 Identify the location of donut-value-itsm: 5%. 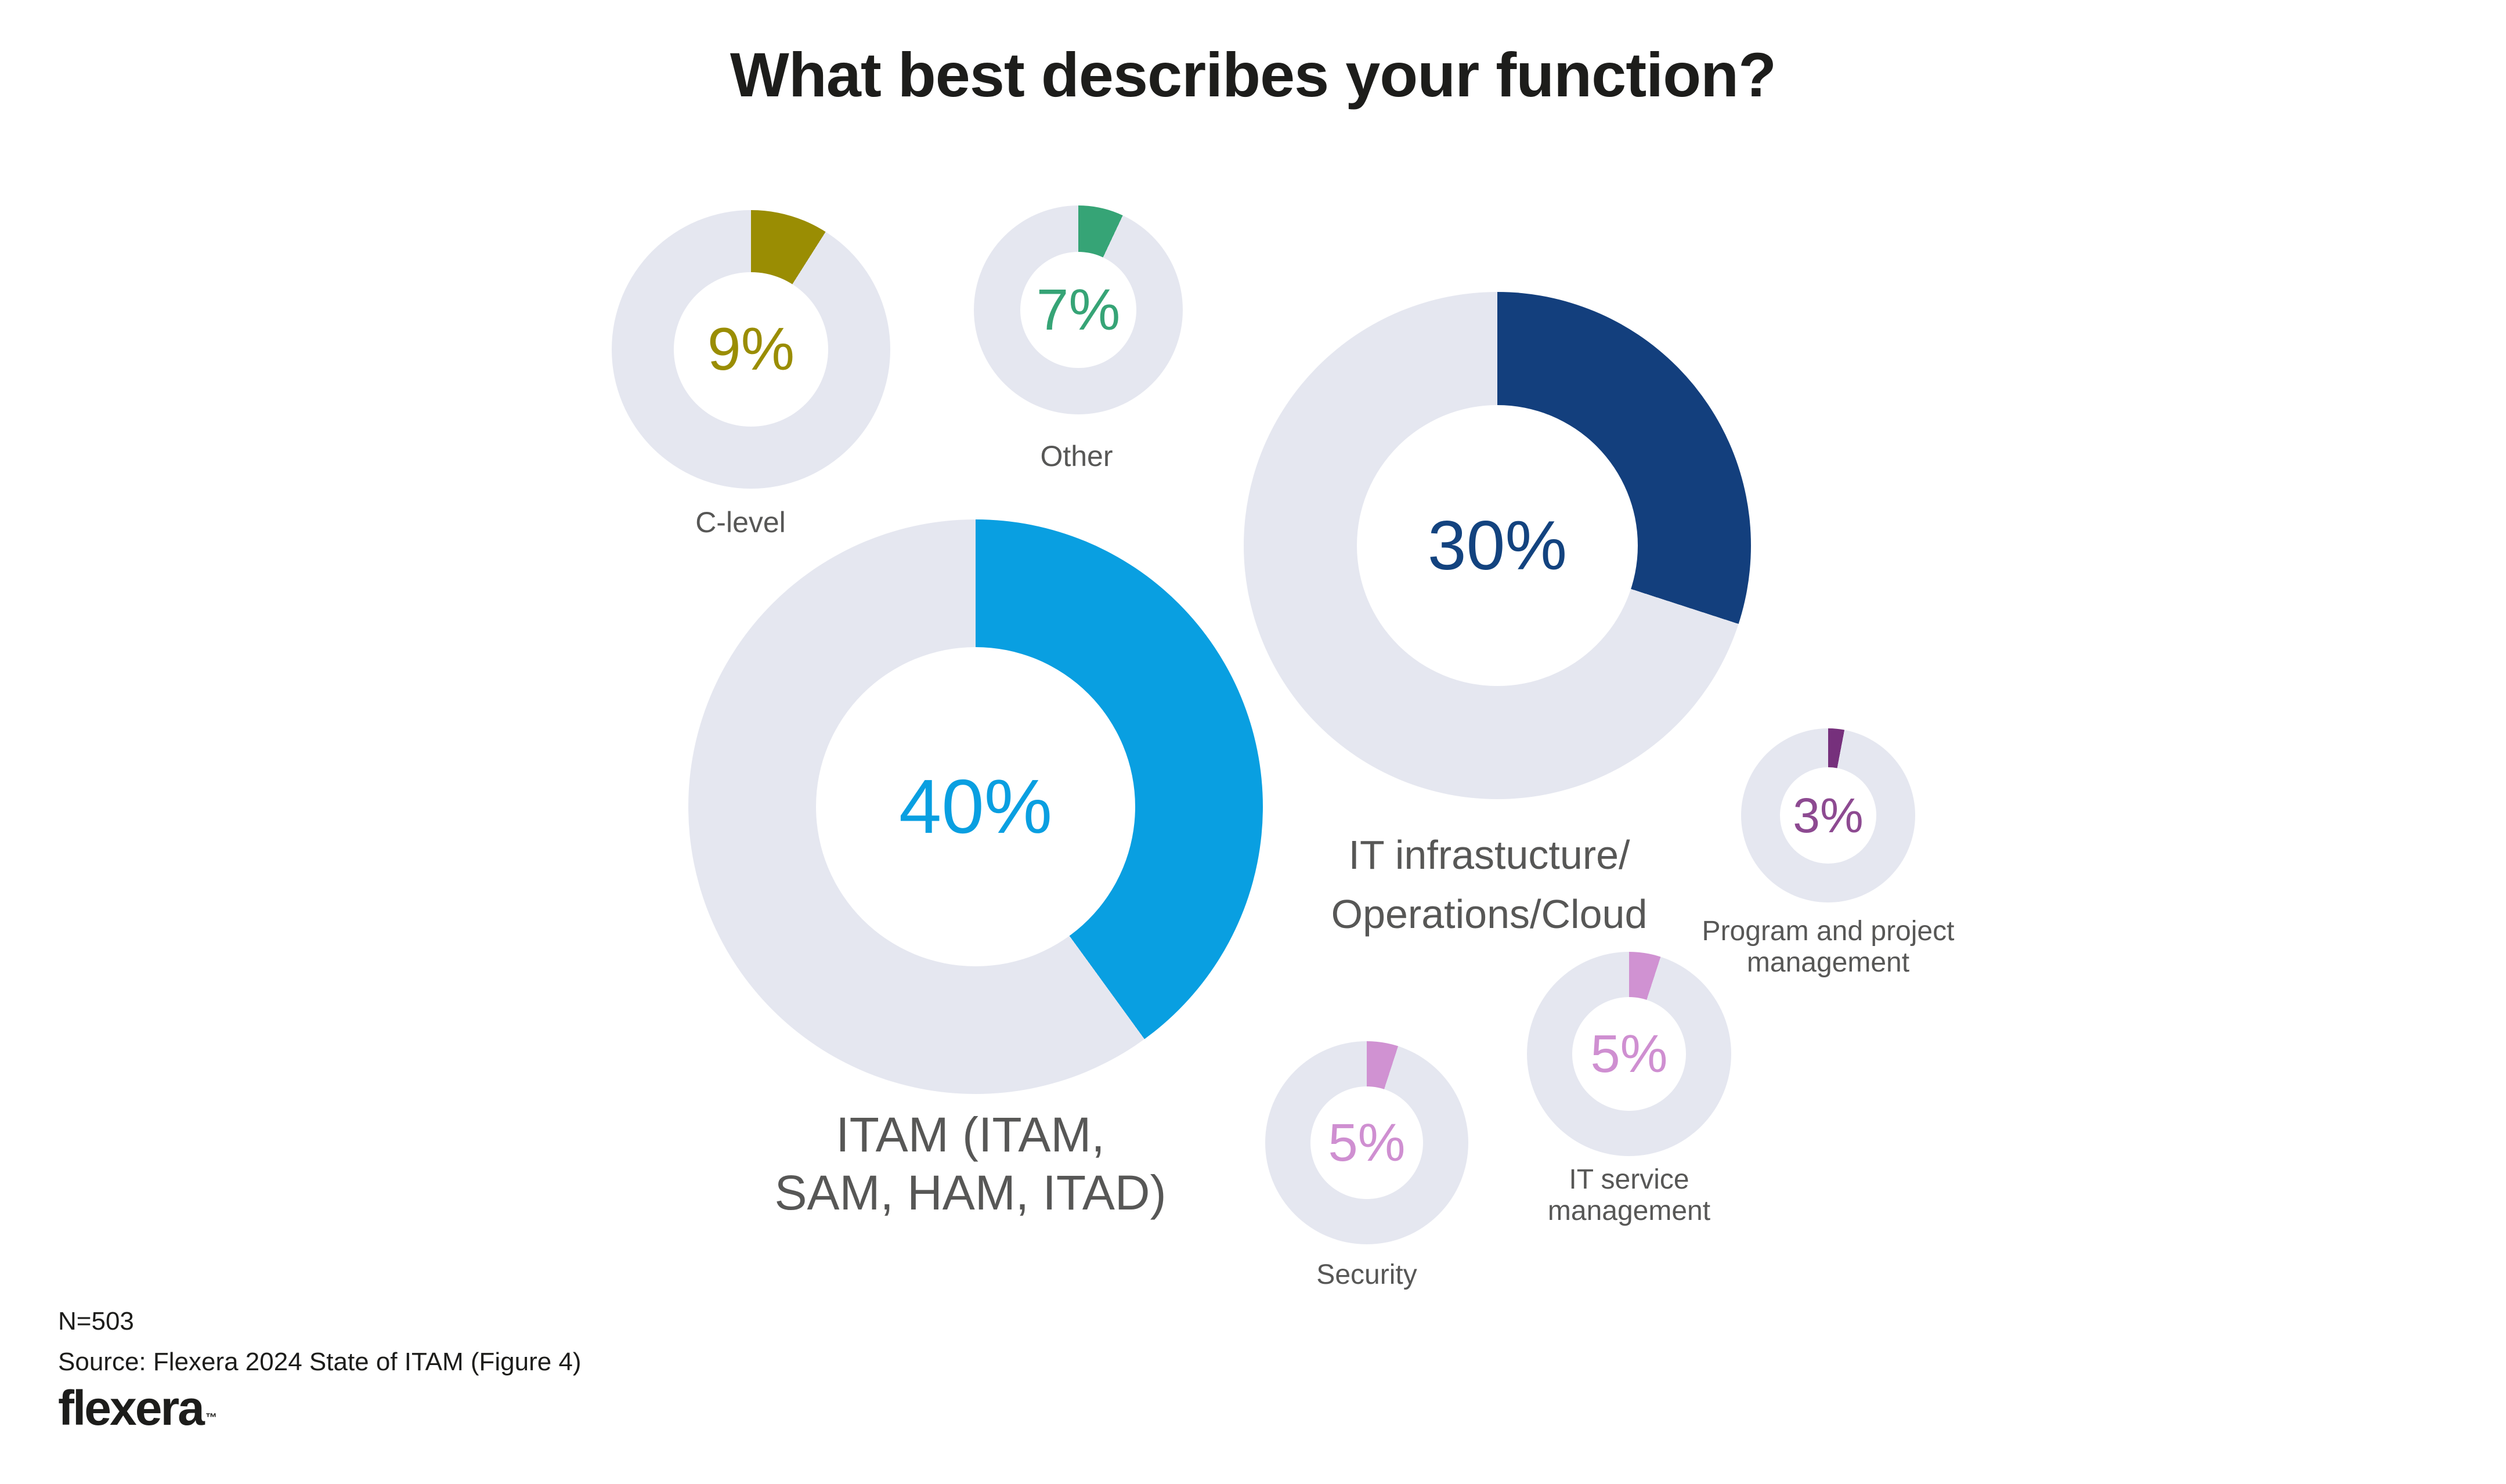
(1629, 1054).